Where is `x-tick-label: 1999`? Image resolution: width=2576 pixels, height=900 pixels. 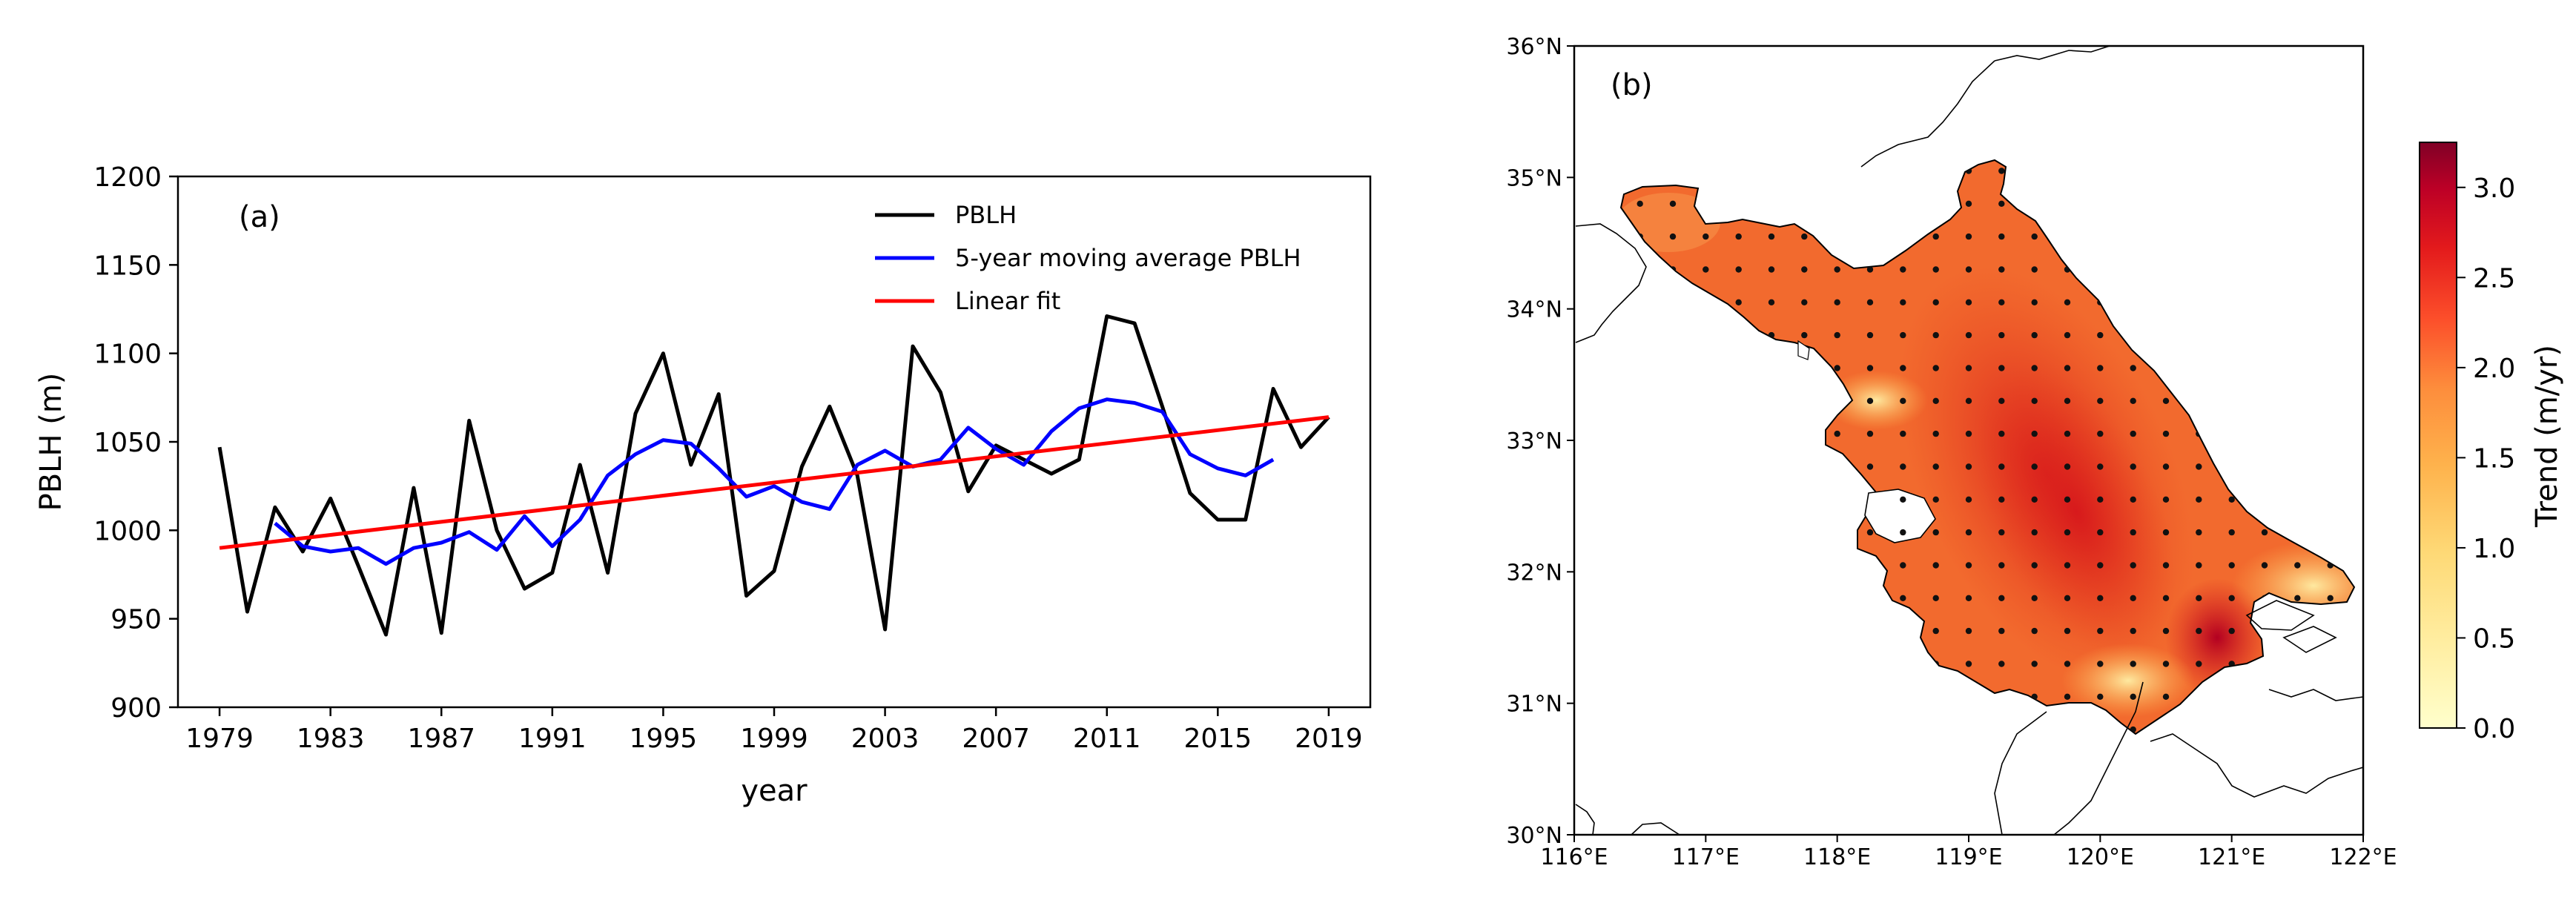 x-tick-label: 1999 is located at coordinates (774, 739).